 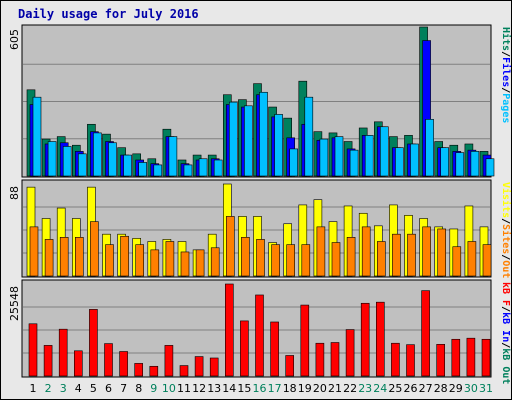 I want to click on legend-item: kB Out, so click(x=505, y=366).